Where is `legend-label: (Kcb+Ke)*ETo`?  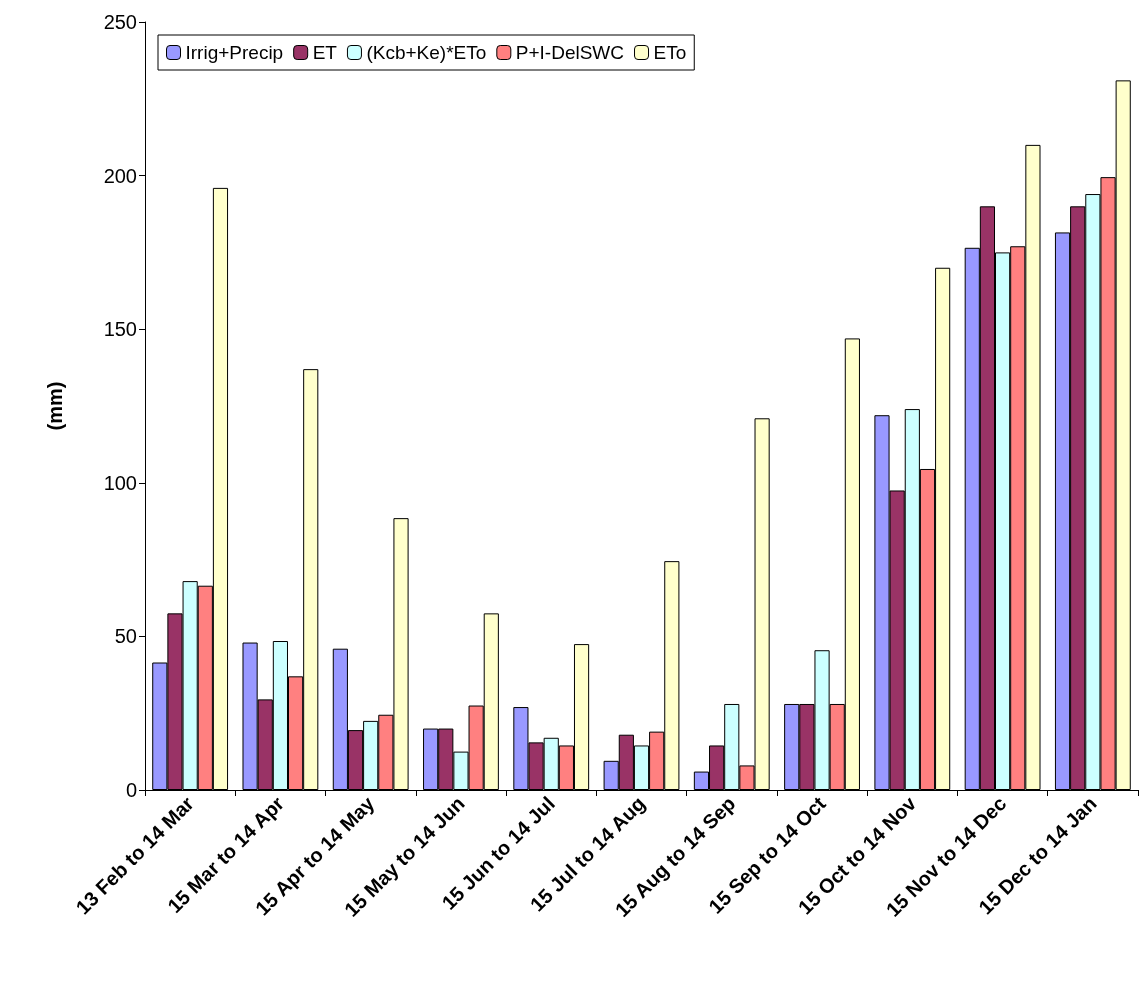
legend-label: (Kcb+Ke)*ETo is located at coordinates (426, 52).